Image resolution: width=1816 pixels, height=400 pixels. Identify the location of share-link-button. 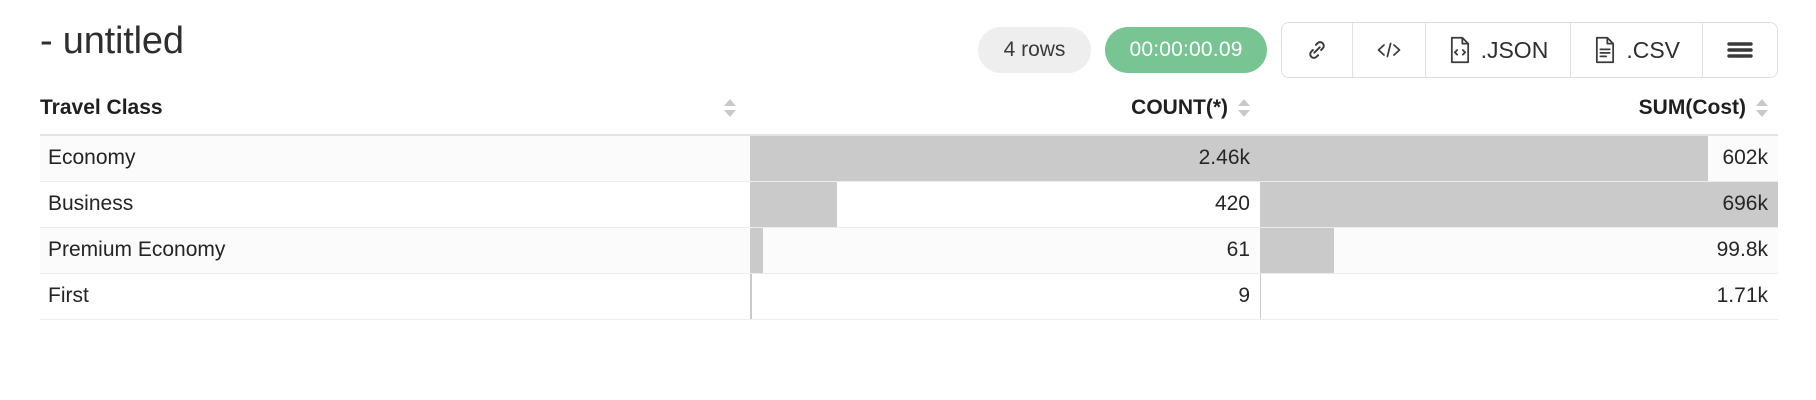
(1317, 50).